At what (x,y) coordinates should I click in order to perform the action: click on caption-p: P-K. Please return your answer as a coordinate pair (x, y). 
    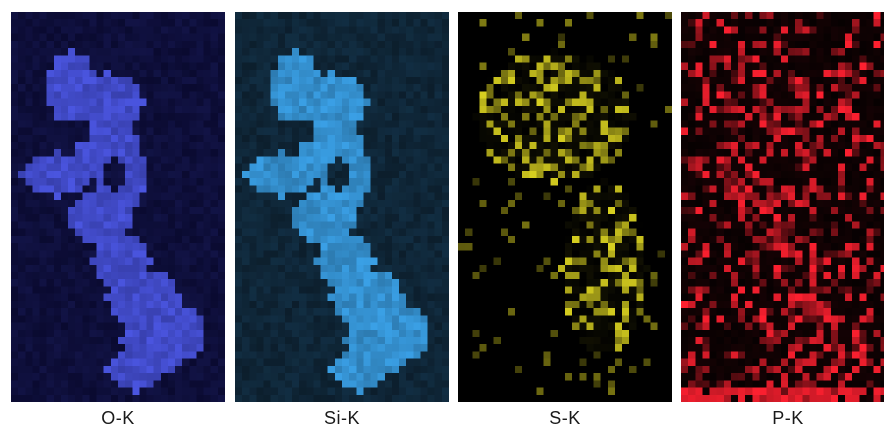
    Looking at the image, I should click on (788, 418).